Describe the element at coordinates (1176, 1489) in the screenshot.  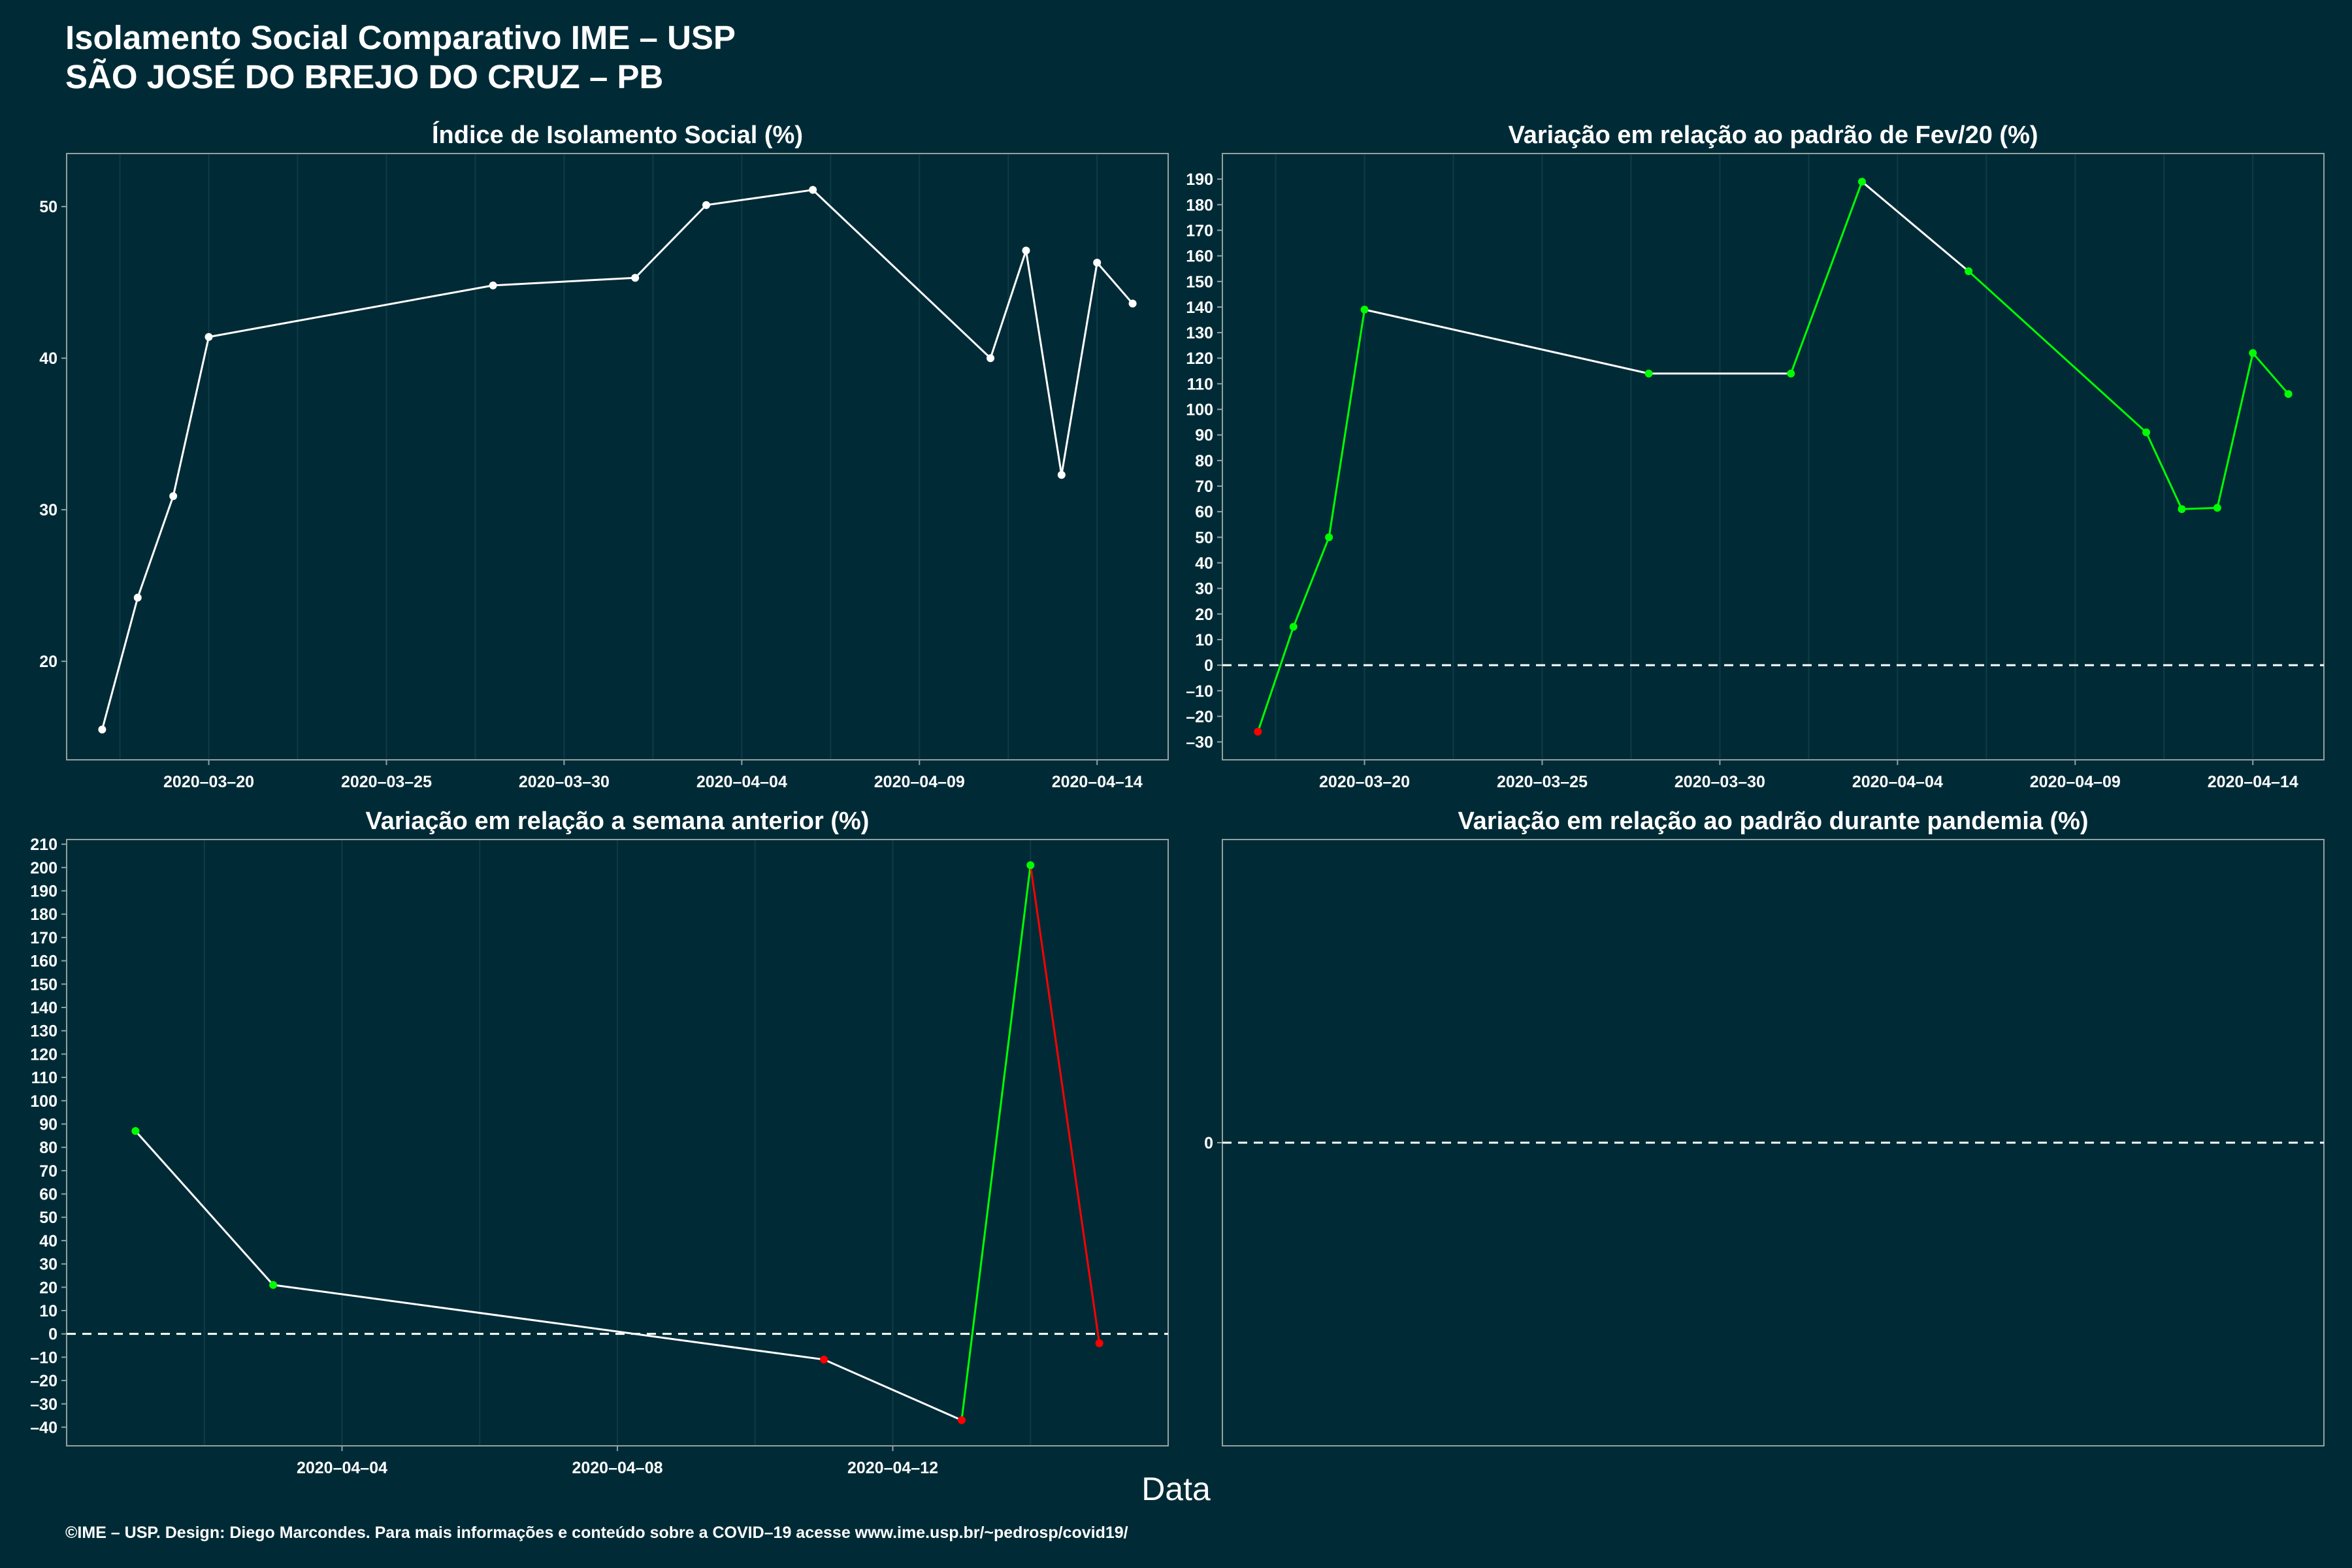
I see `x-axis-label: Data` at that location.